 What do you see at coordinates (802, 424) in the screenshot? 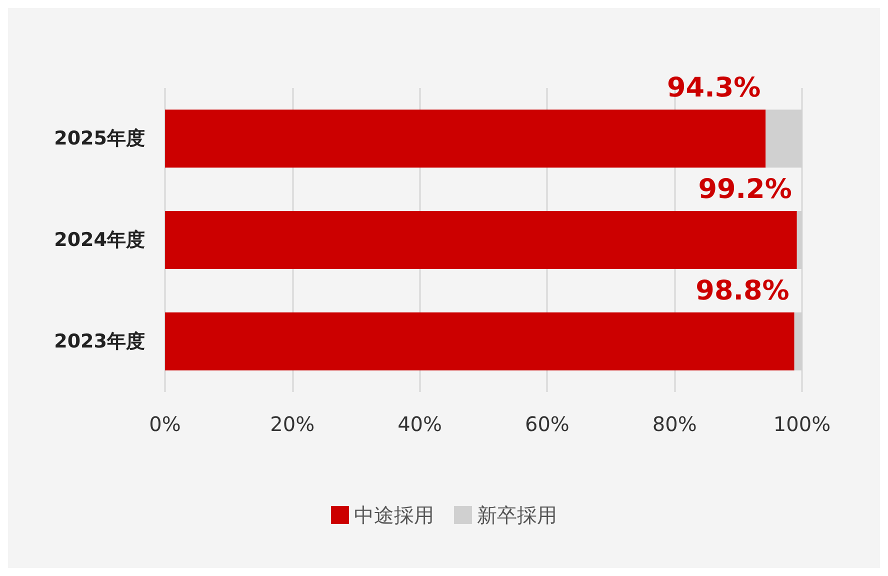
I see `x-tick-label: 100%` at bounding box center [802, 424].